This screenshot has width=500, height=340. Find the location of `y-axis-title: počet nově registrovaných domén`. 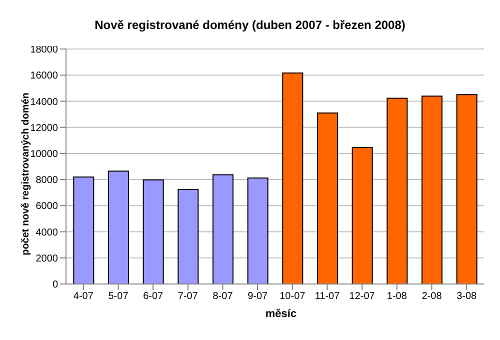

y-axis-title: počet nově registrovaných domén is located at coordinates (26, 174).